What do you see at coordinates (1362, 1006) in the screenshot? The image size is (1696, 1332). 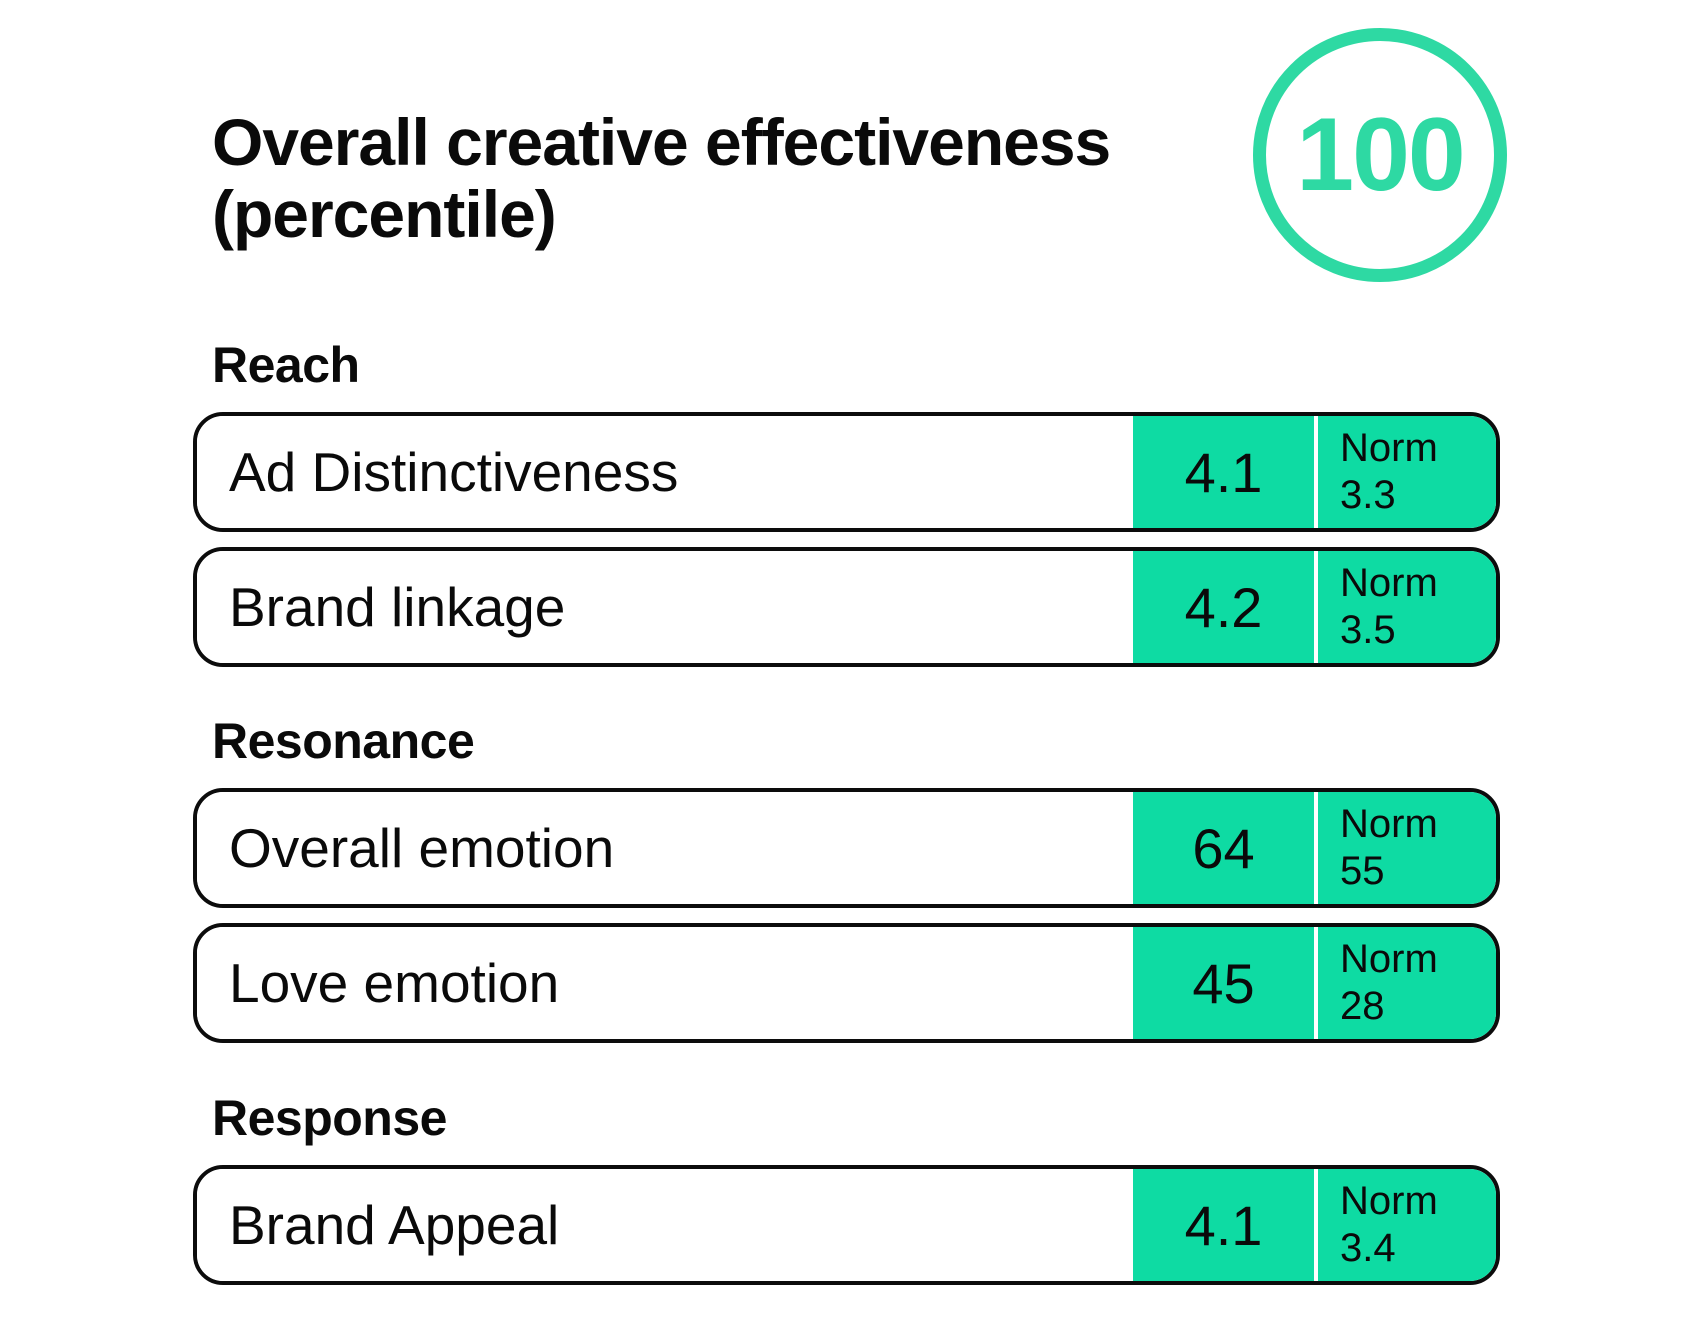 I see `norm-value: 28` at bounding box center [1362, 1006].